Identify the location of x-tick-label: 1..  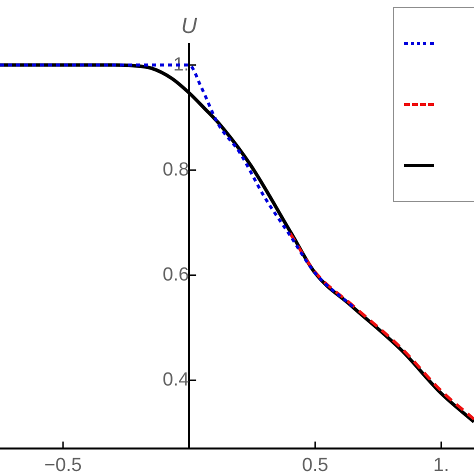
(441, 464).